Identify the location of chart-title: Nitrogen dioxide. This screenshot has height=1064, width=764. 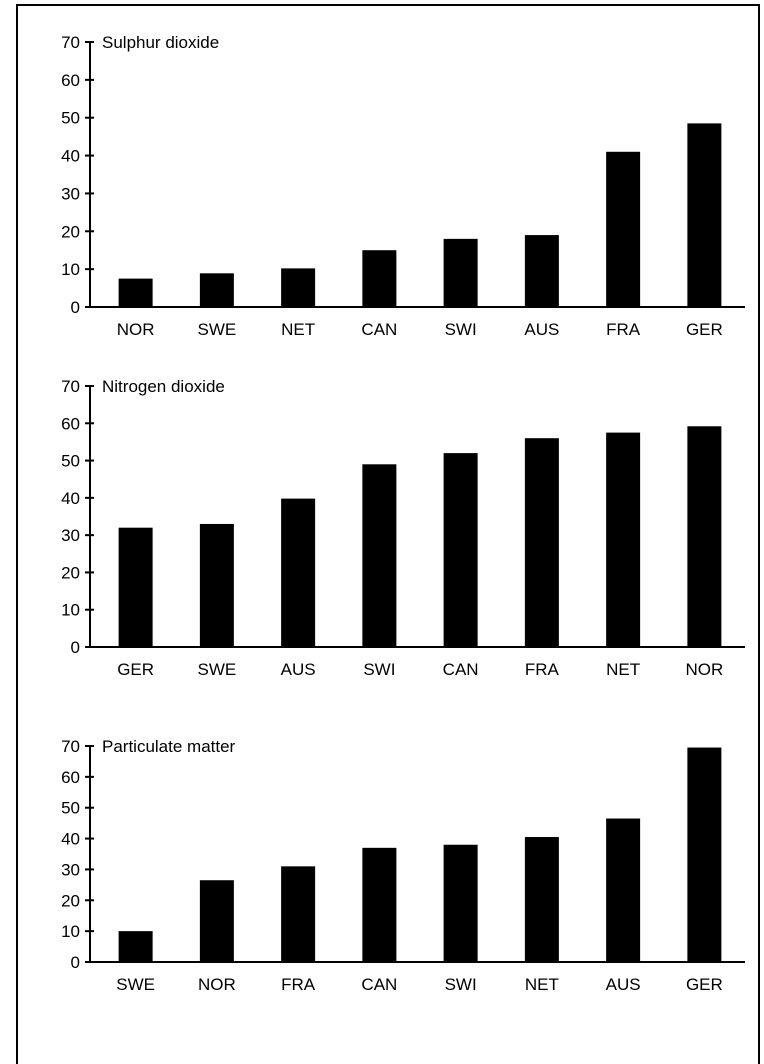
(163, 386).